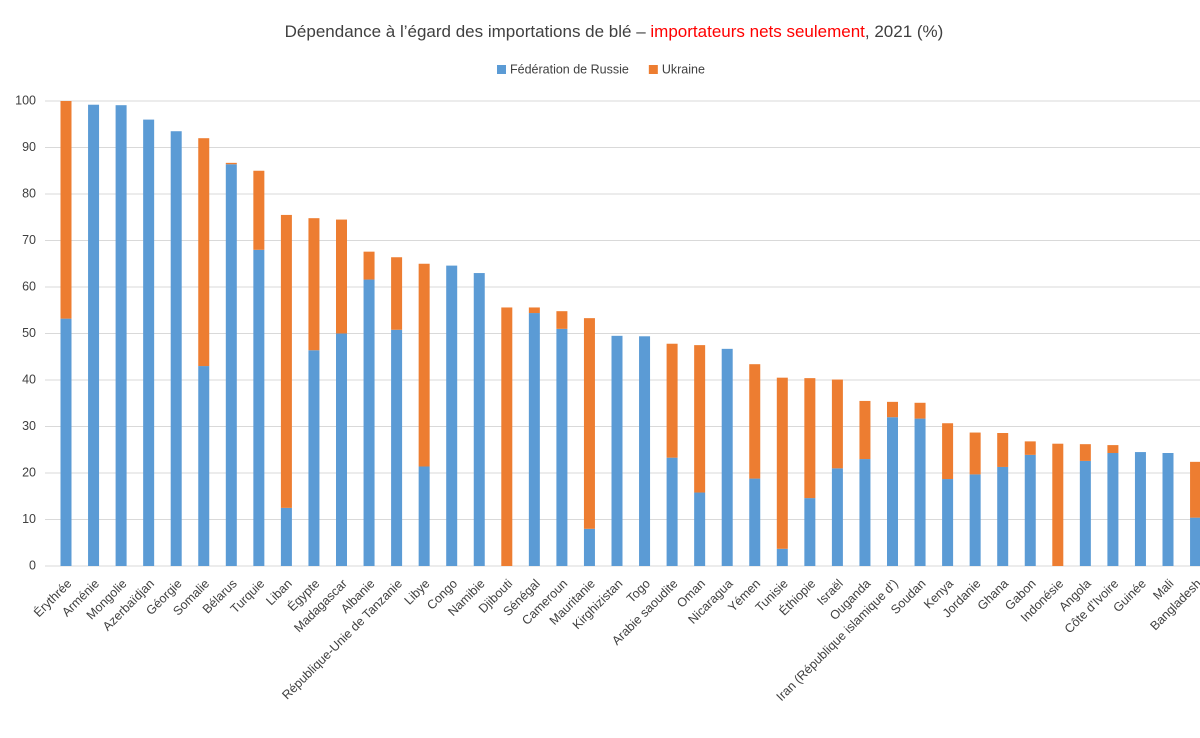 The image size is (1200, 738). Describe the element at coordinates (29, 472) in the screenshot. I see `y-tick-label: 20` at that location.